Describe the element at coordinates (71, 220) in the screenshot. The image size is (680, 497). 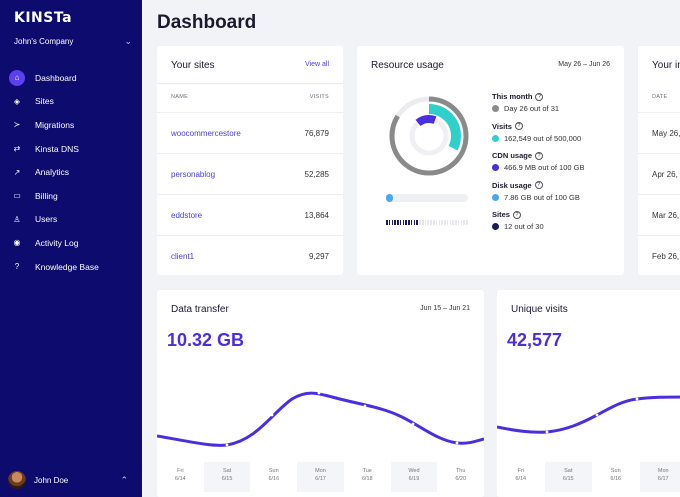
I see `sidebar-item-users: ♙ Users` at that location.